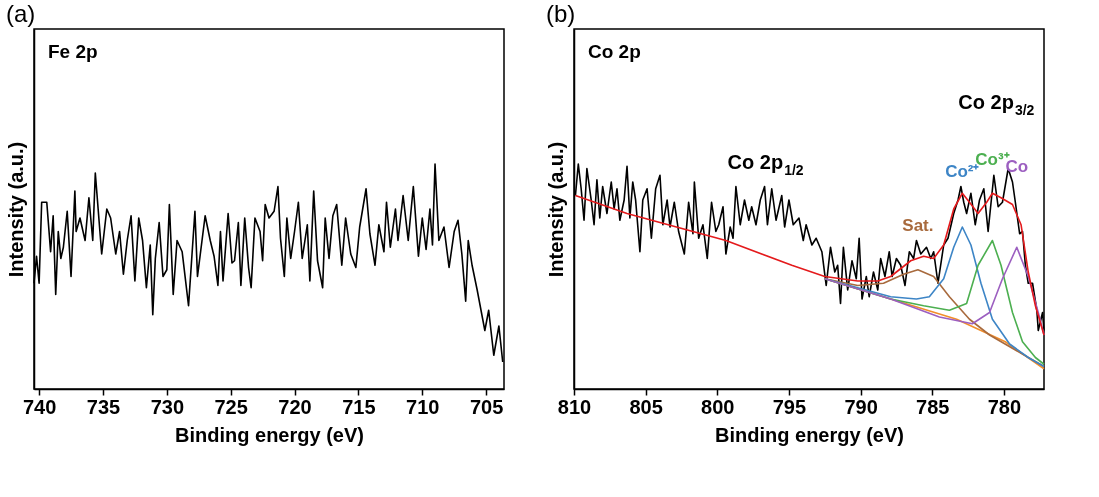  Describe the element at coordinates (167, 406) in the screenshot. I see `x-tick-label: 730` at that location.